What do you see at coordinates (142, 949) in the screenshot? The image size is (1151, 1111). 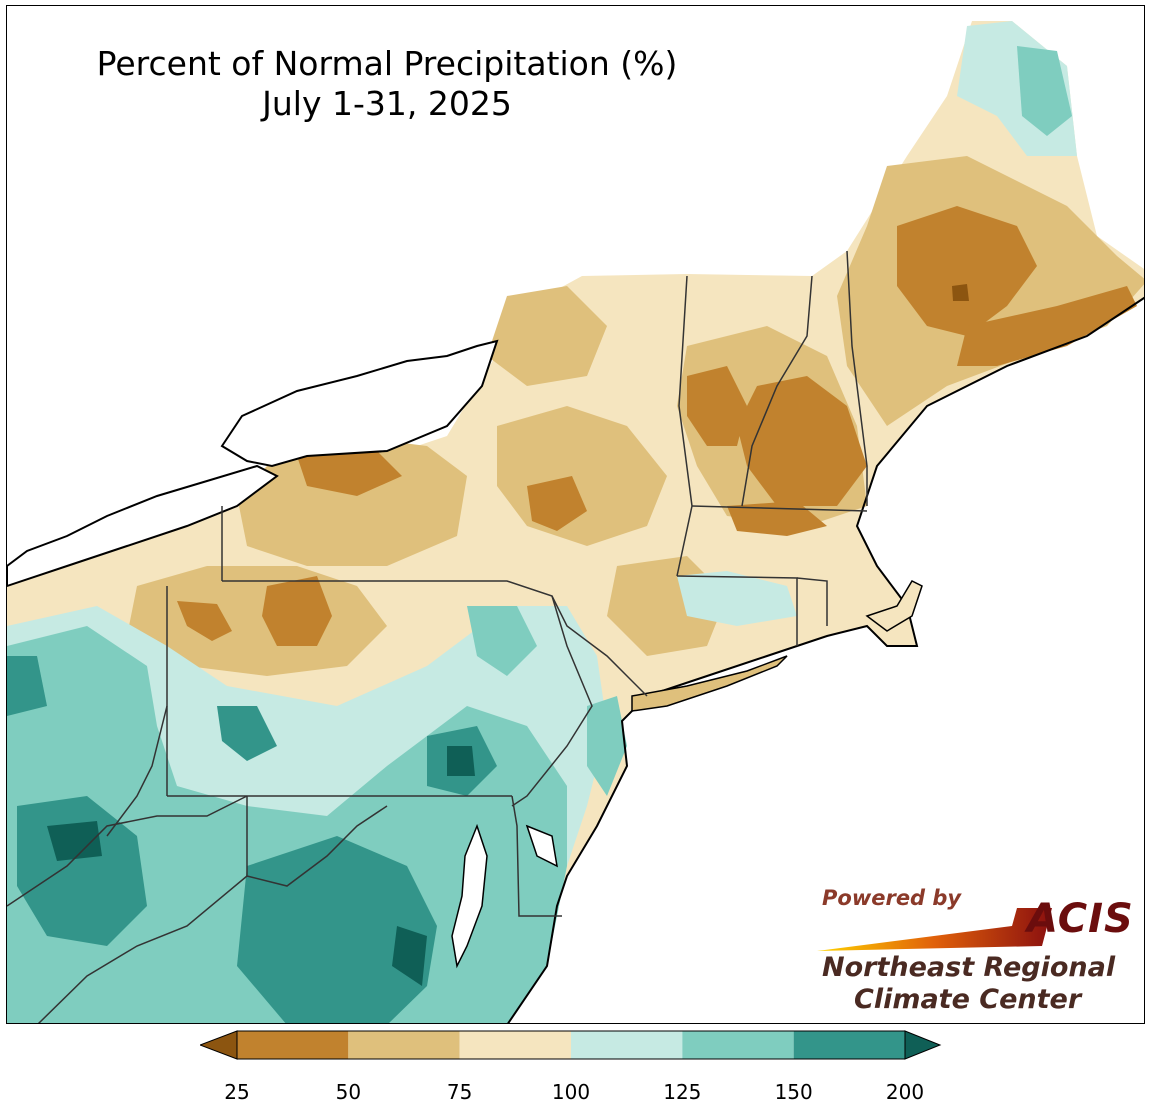 I see `wv-va-border` at bounding box center [142, 949].